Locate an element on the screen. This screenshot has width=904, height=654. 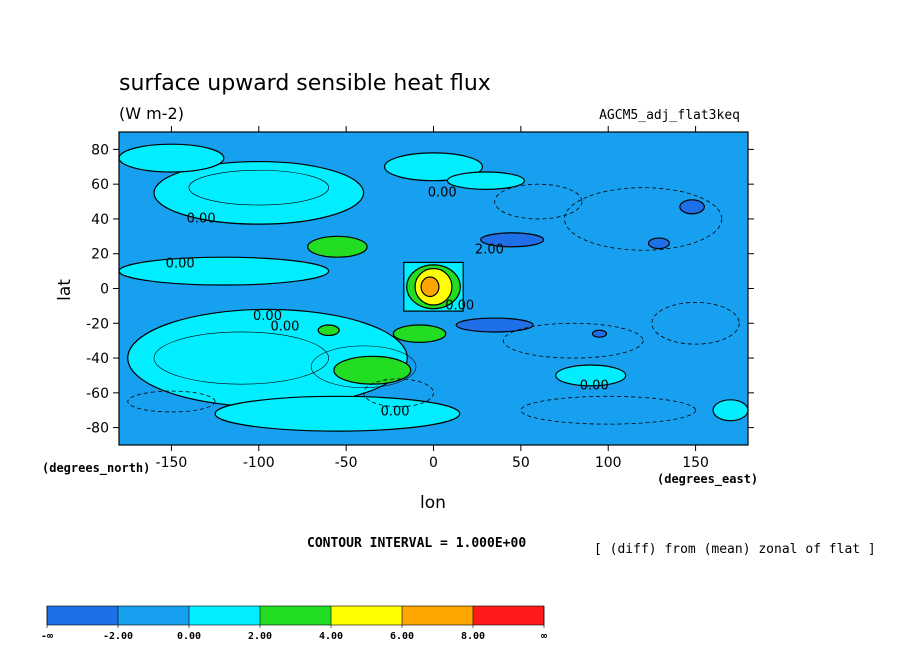
x-tick-label: 100 is located at coordinates (608, 463).